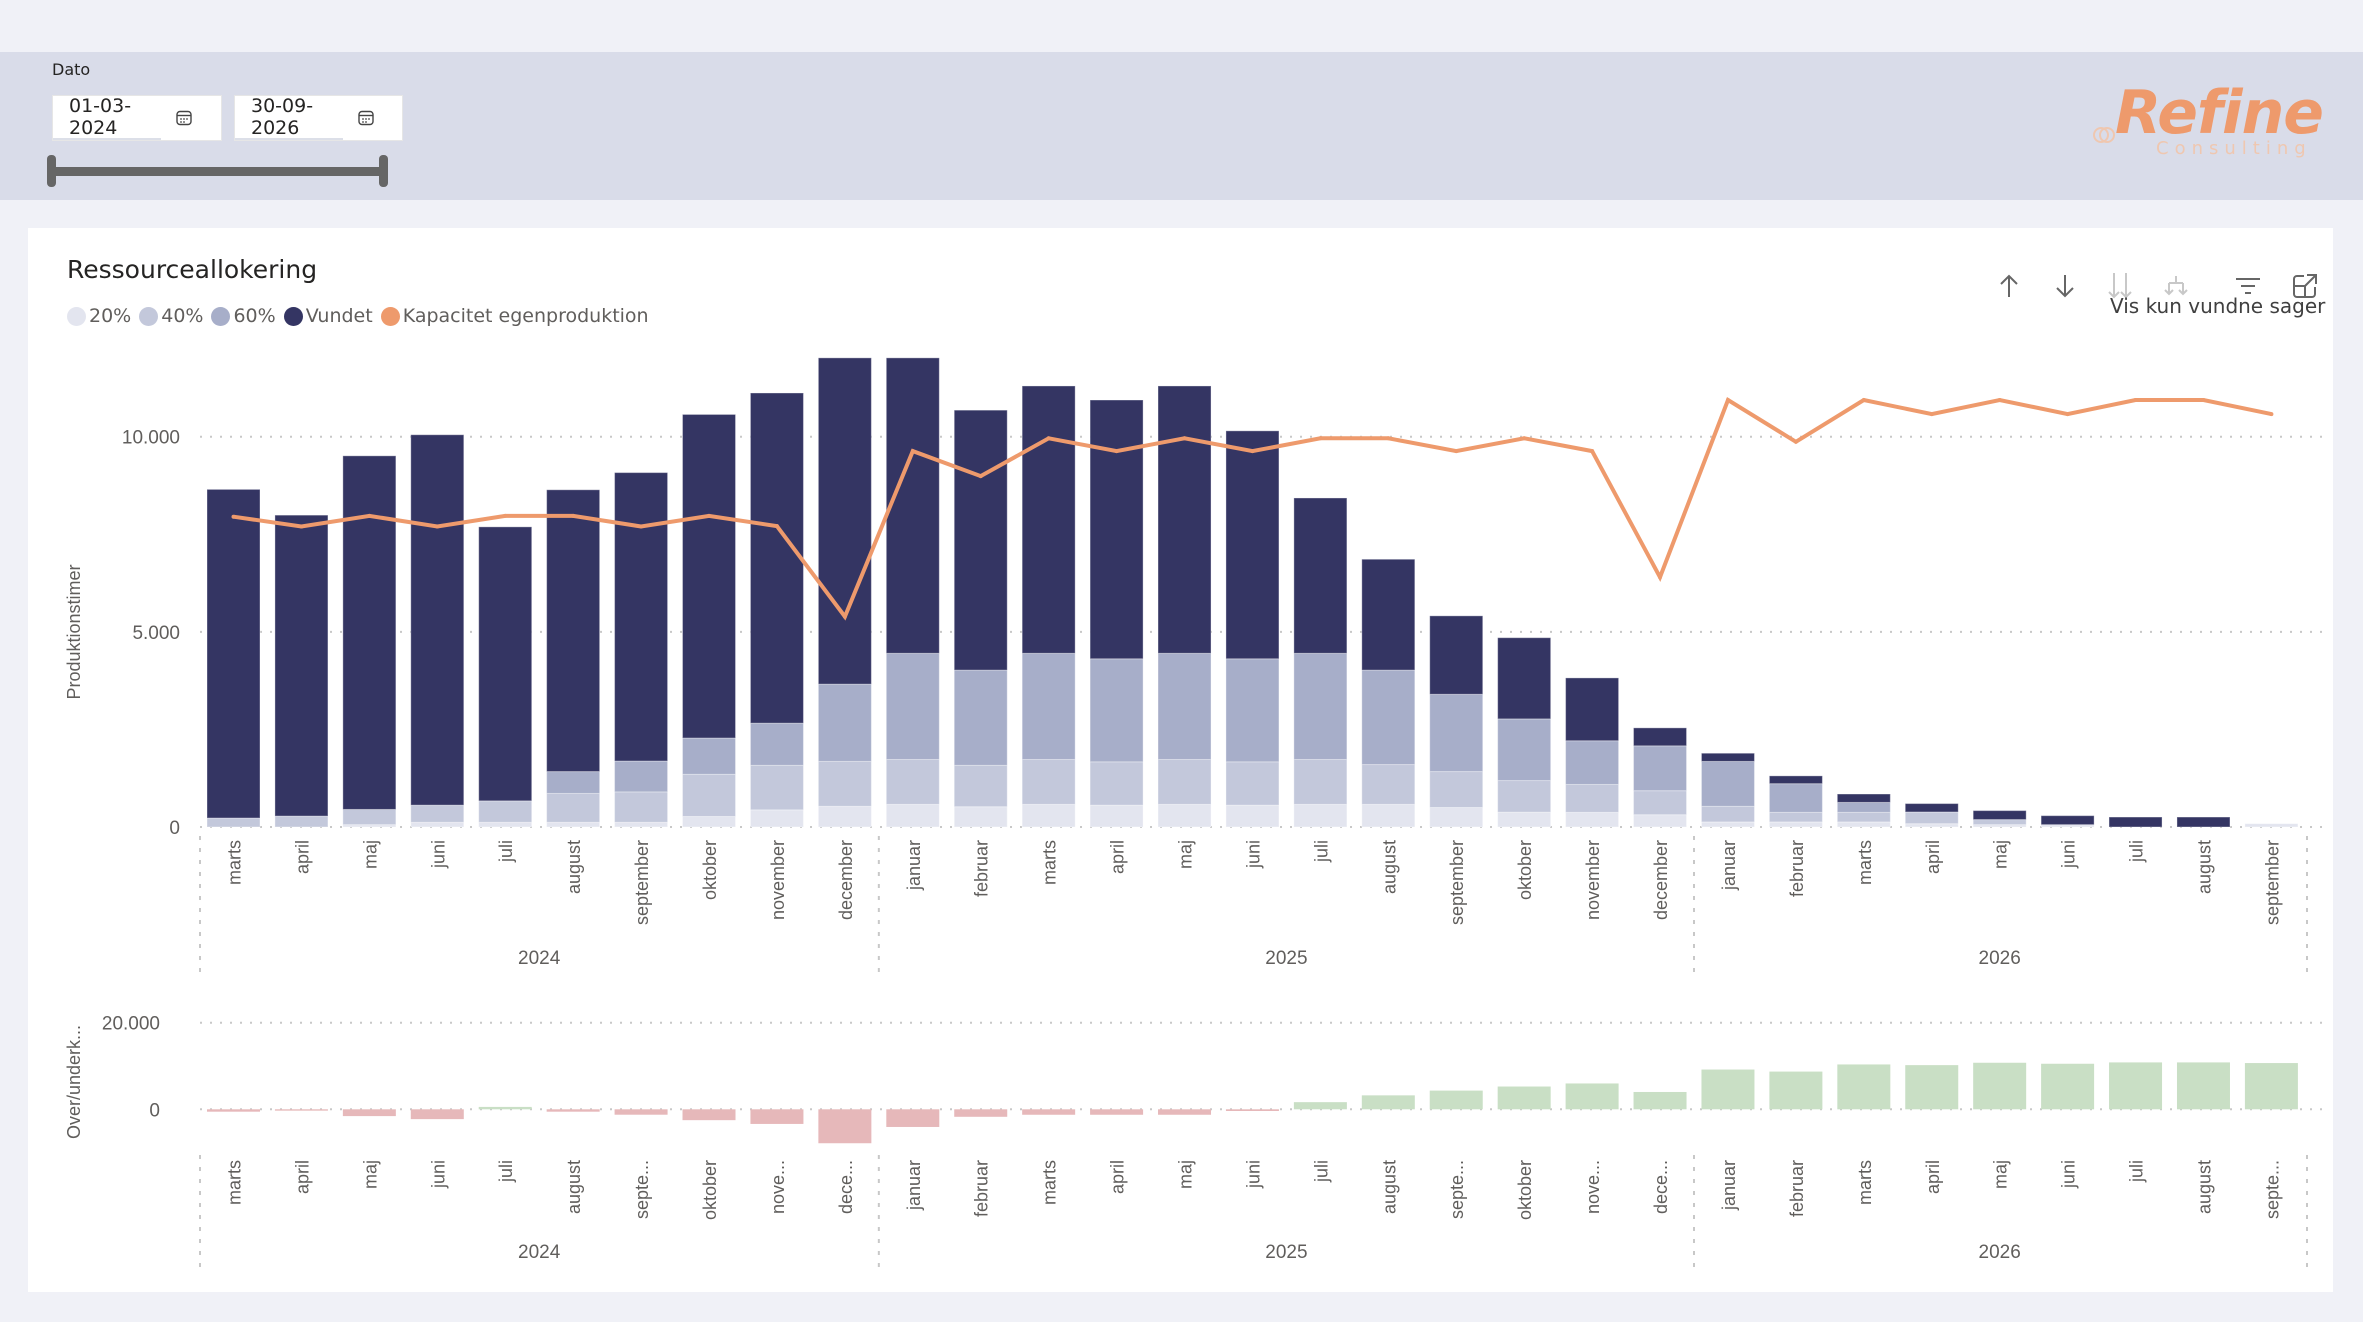 Image resolution: width=2363 pixels, height=1322 pixels. Describe the element at coordinates (218, 171) in the screenshot. I see `date-range-slider-track` at that location.